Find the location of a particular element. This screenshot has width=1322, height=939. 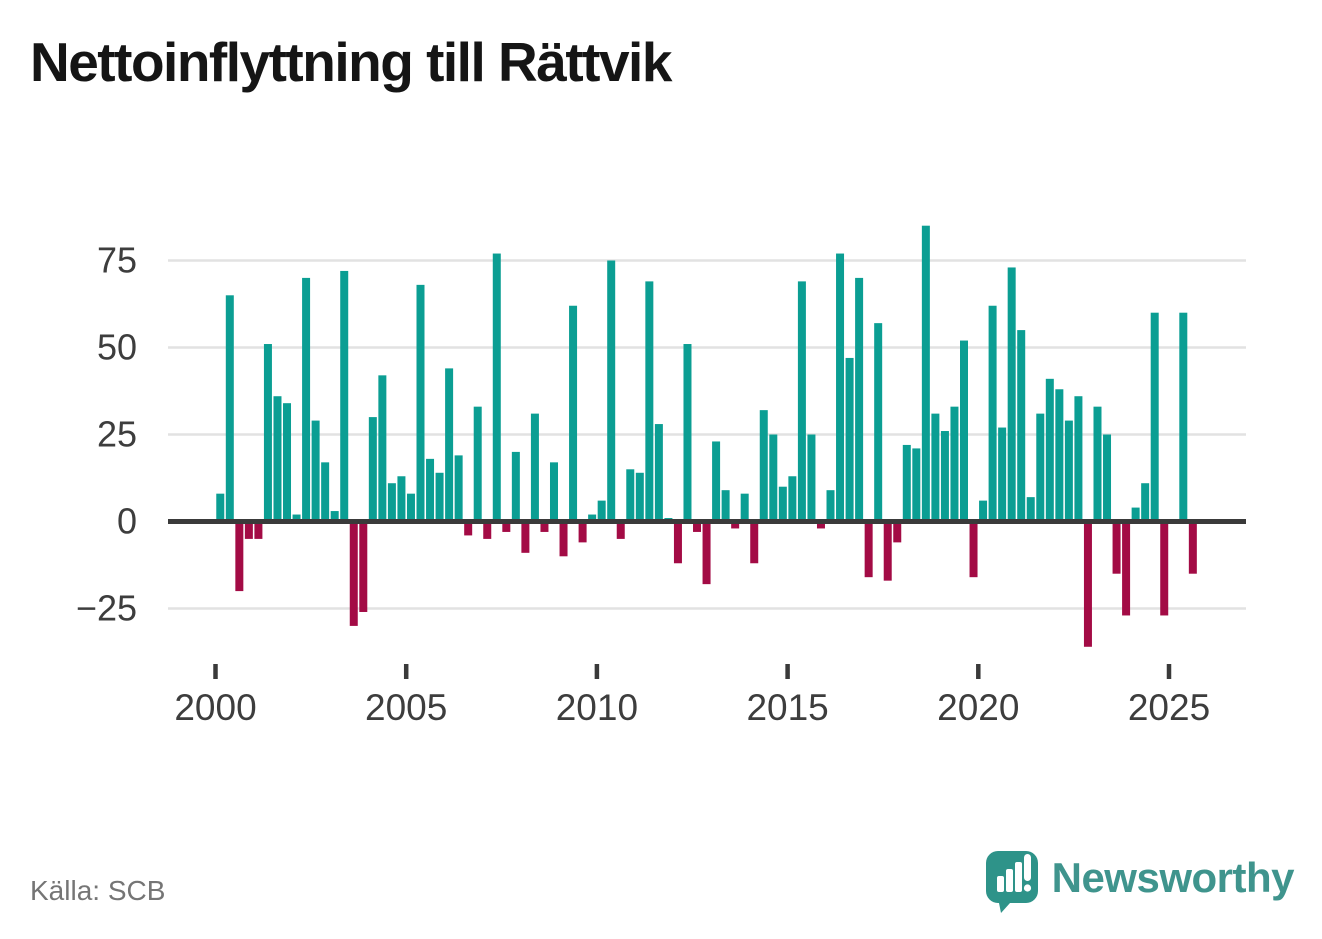

y-tick-label: 0 is located at coordinates (127, 521).